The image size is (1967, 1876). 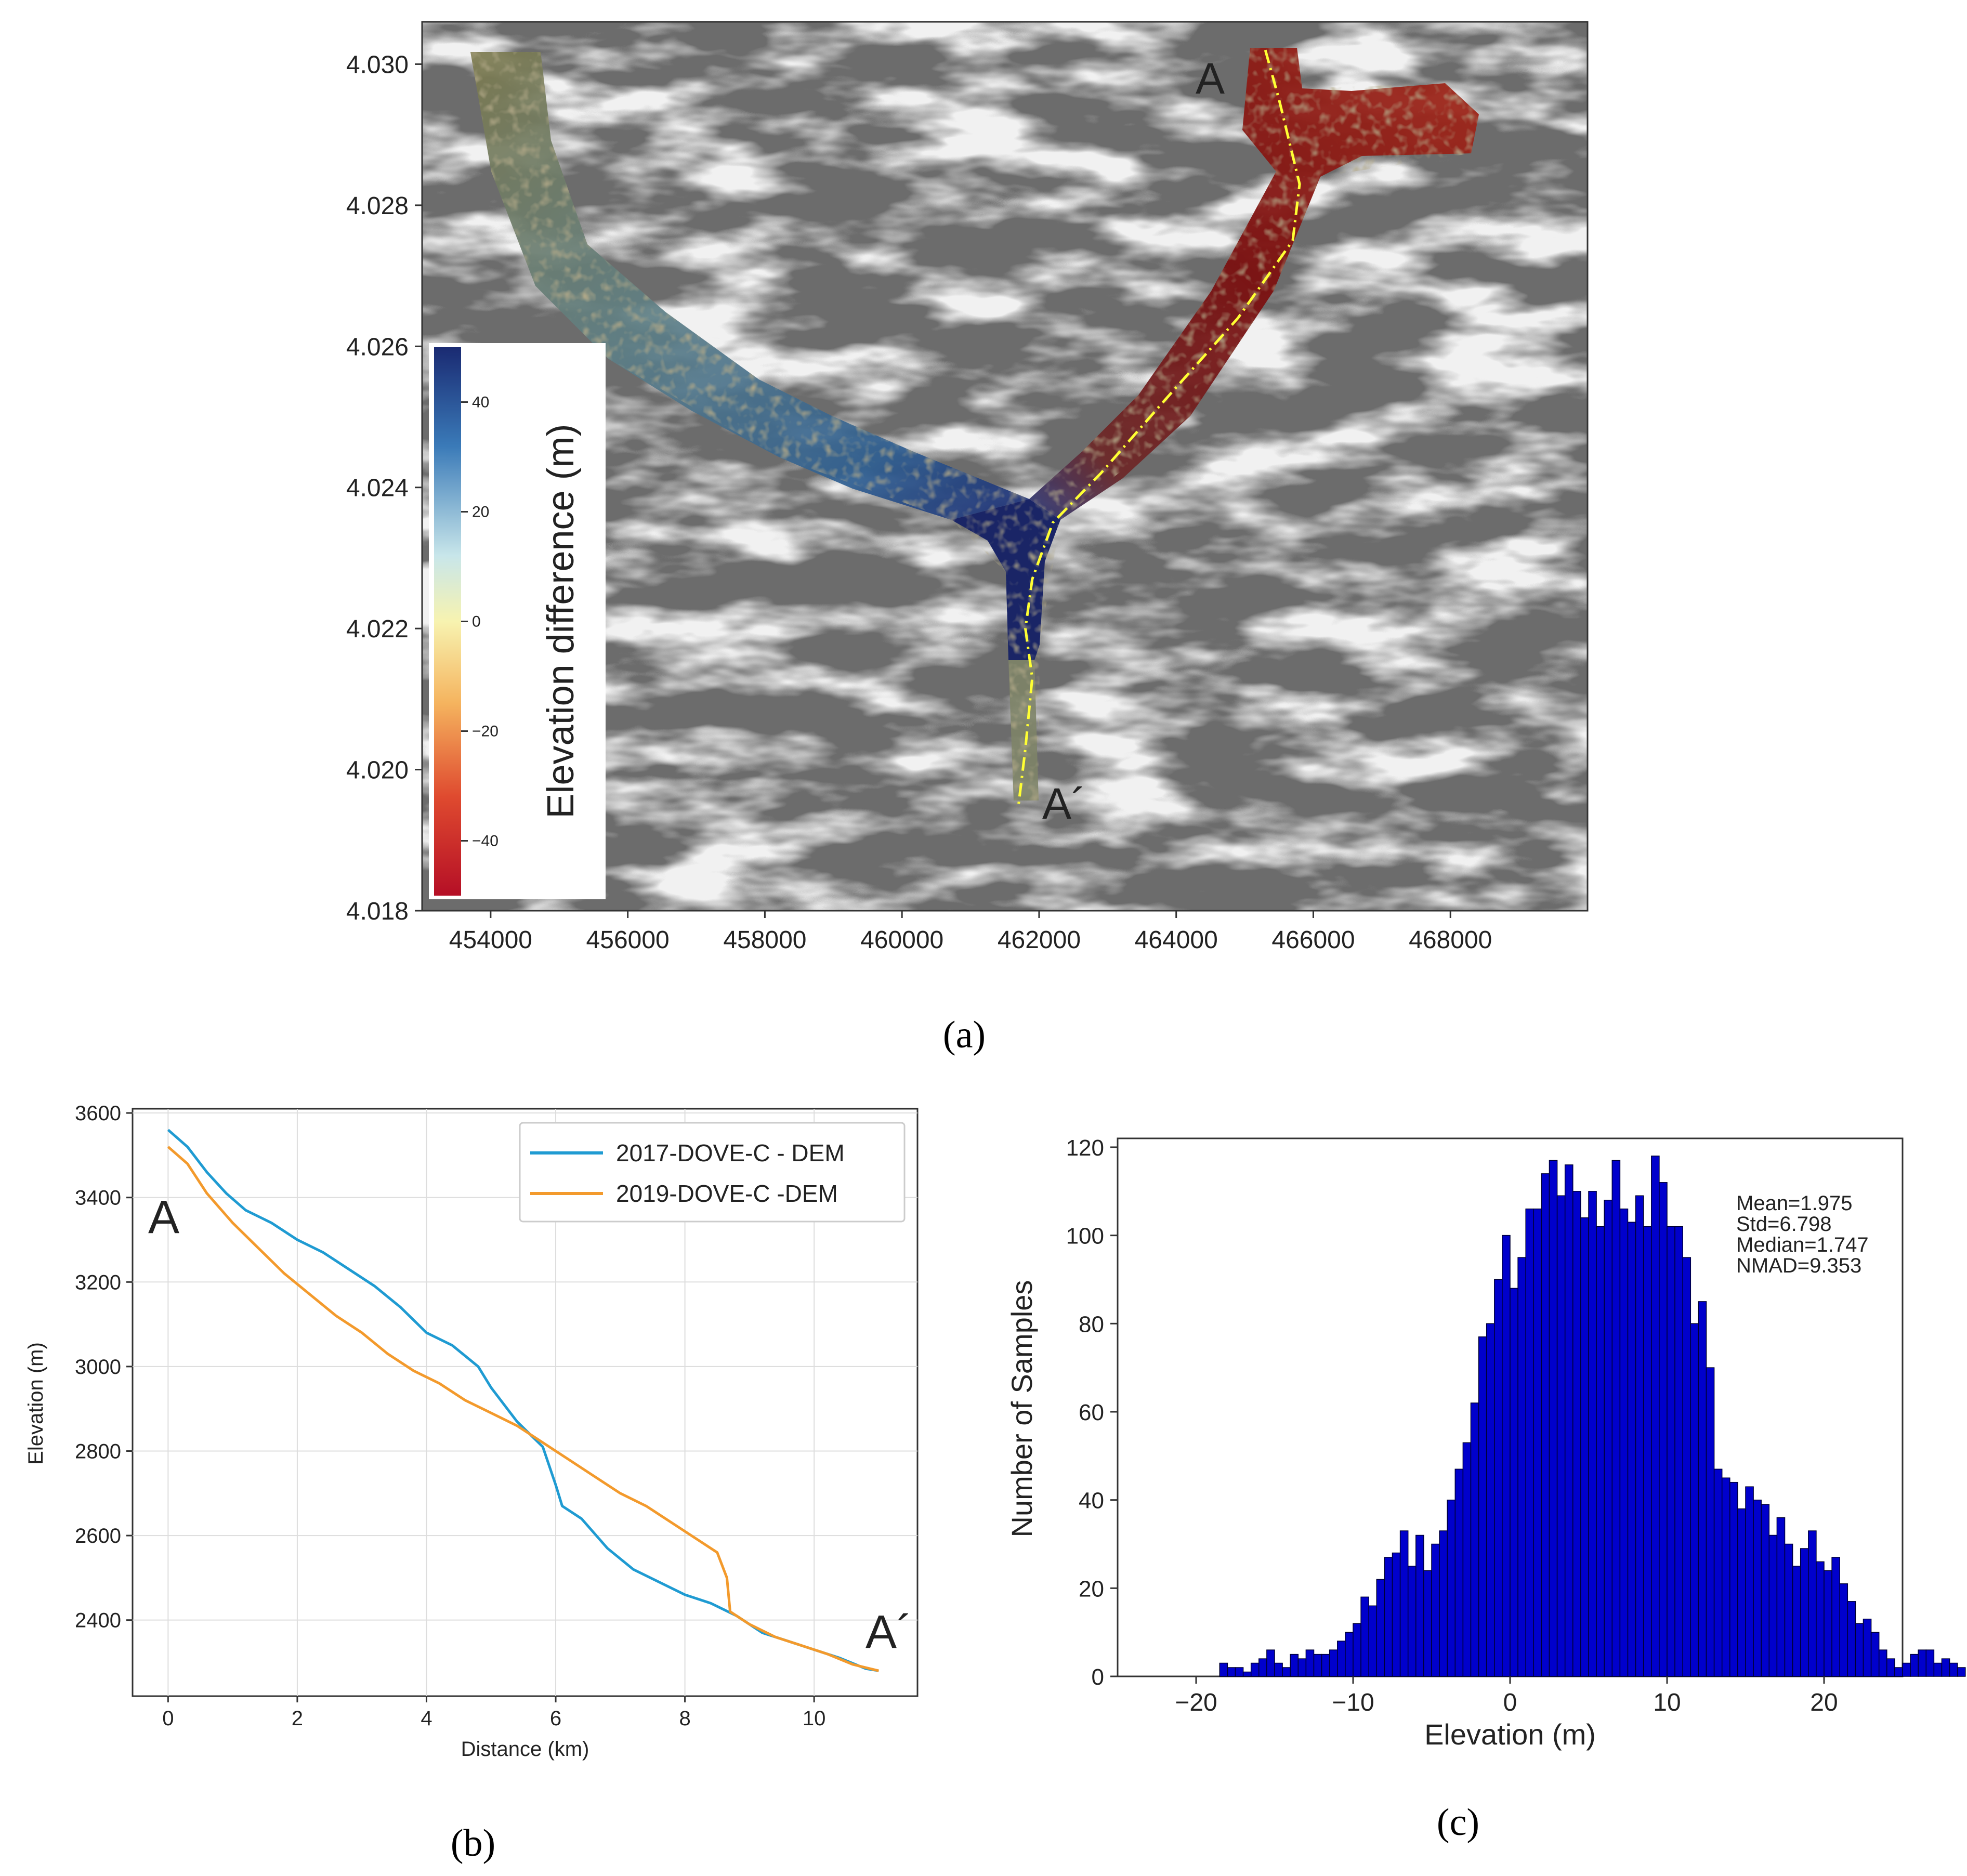 I want to click on colorbar-tick-label: −20, so click(x=485, y=731).